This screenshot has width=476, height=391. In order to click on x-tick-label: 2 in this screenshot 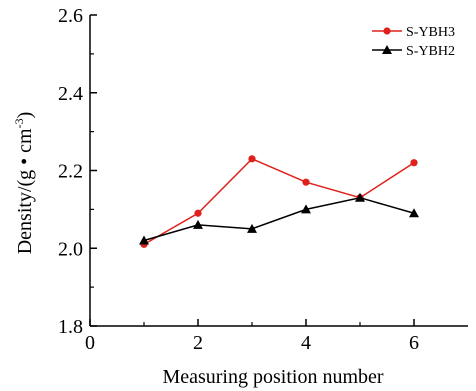, I will do `click(198, 343)`.